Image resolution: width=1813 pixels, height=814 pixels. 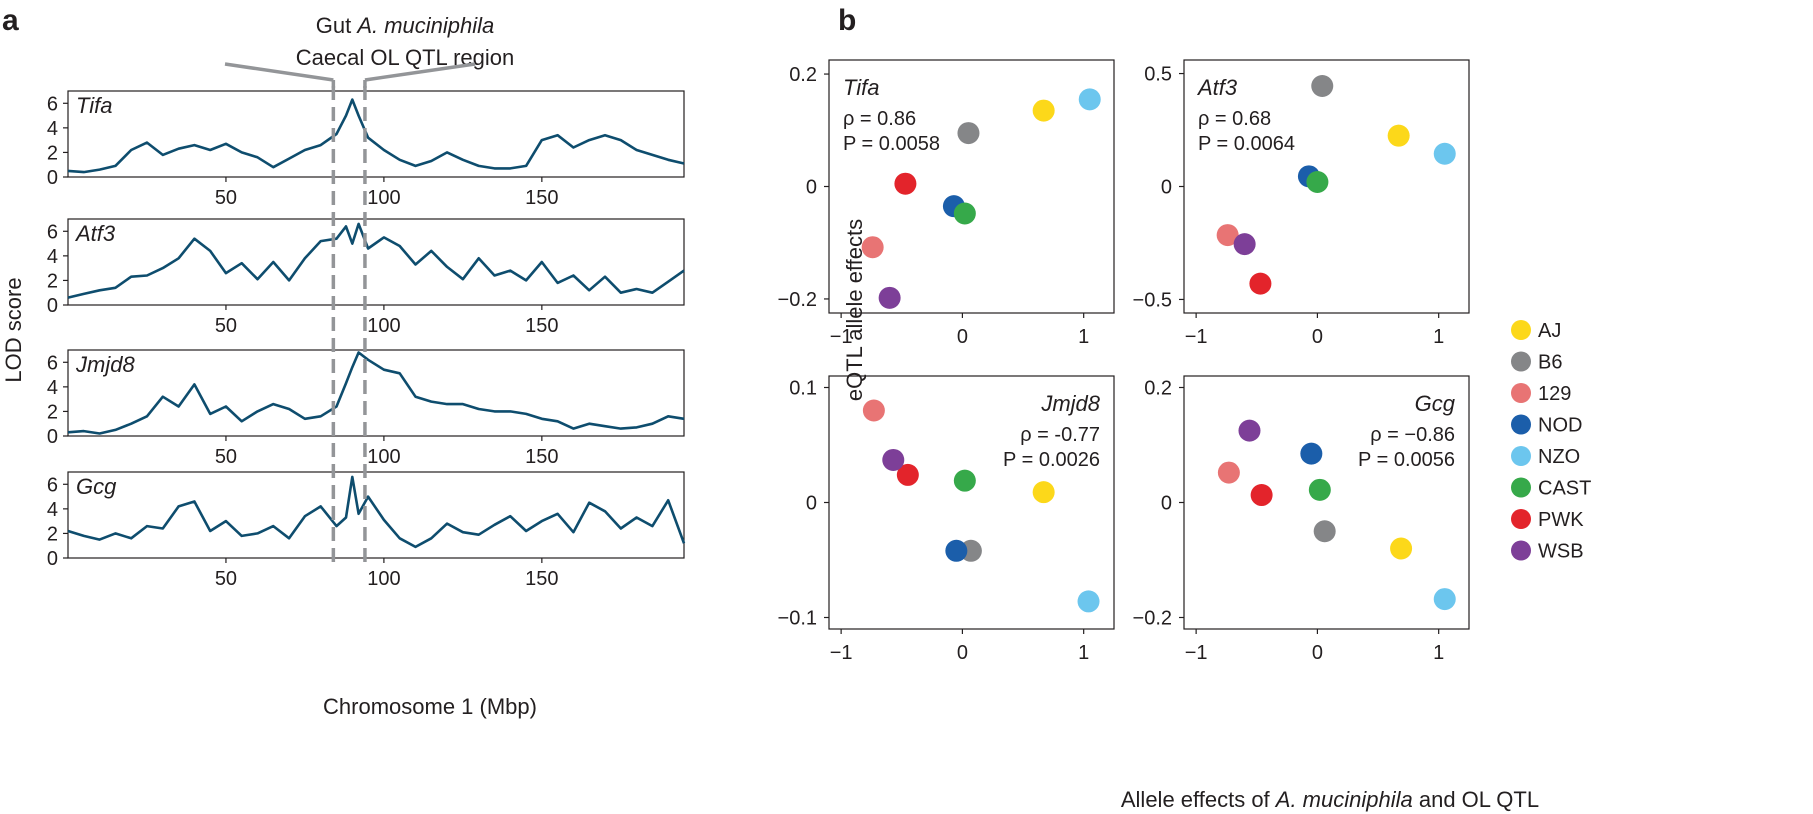 I want to click on lod-line-jmjd8, so click(x=376, y=393).